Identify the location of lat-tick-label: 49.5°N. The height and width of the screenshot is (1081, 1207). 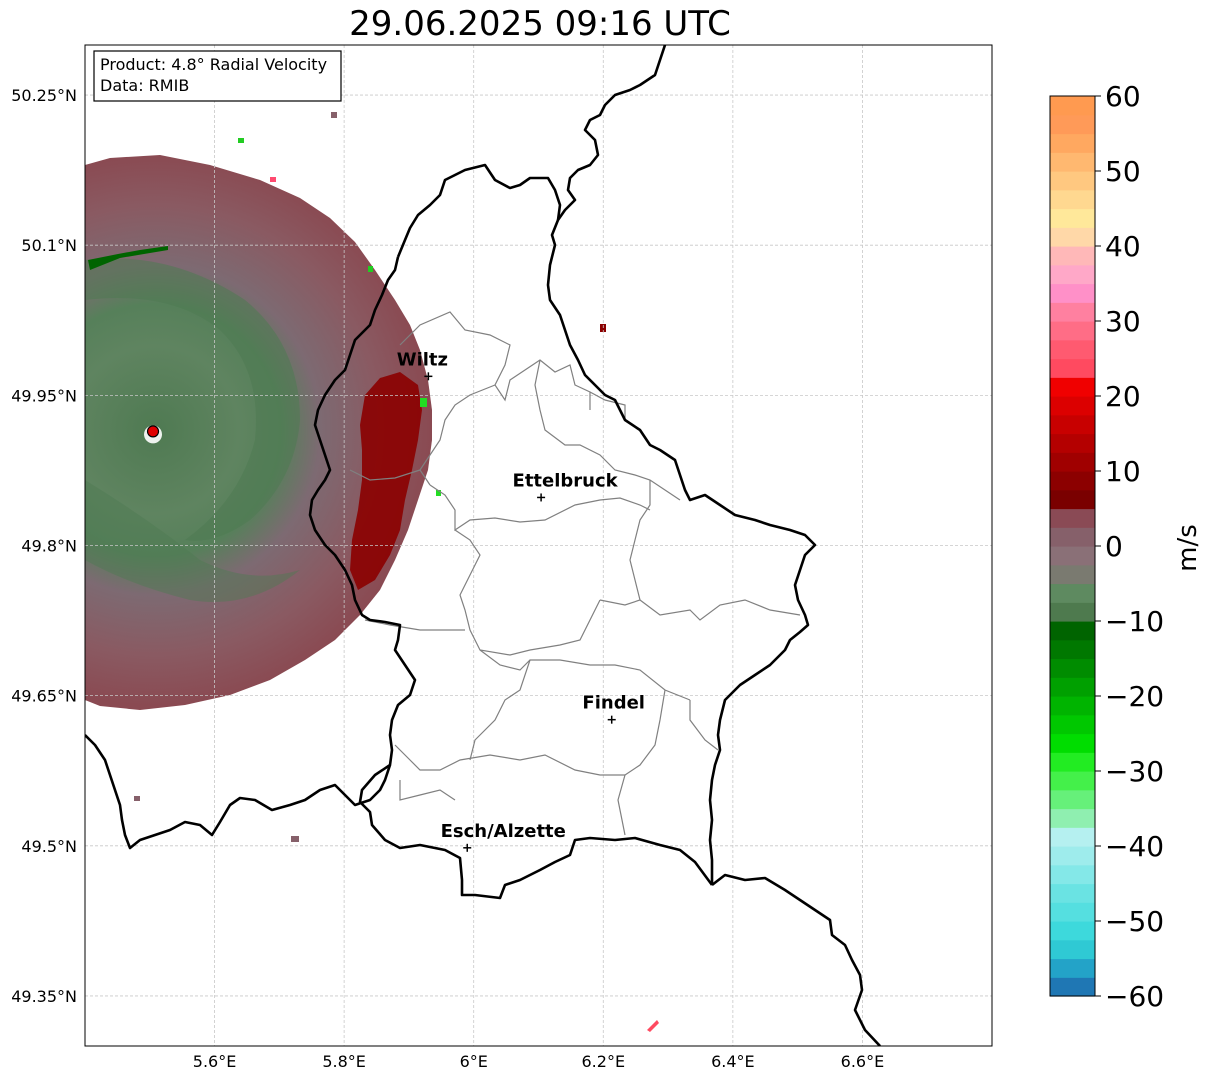
(49, 846).